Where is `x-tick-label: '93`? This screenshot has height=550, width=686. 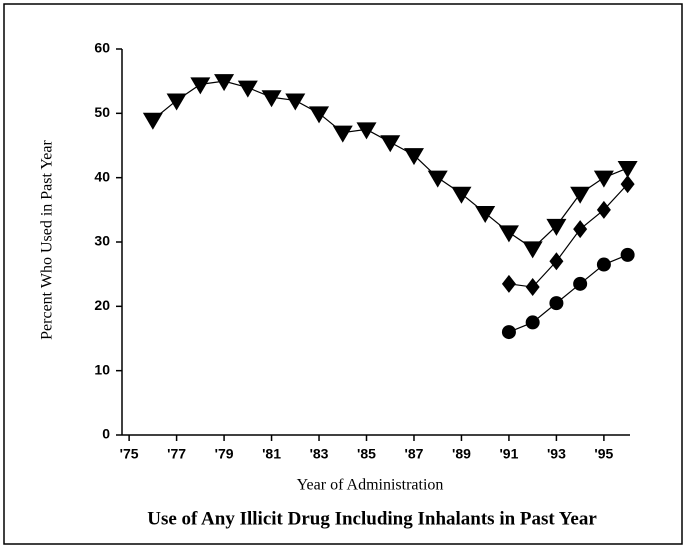 x-tick-label: '93 is located at coordinates (556, 454).